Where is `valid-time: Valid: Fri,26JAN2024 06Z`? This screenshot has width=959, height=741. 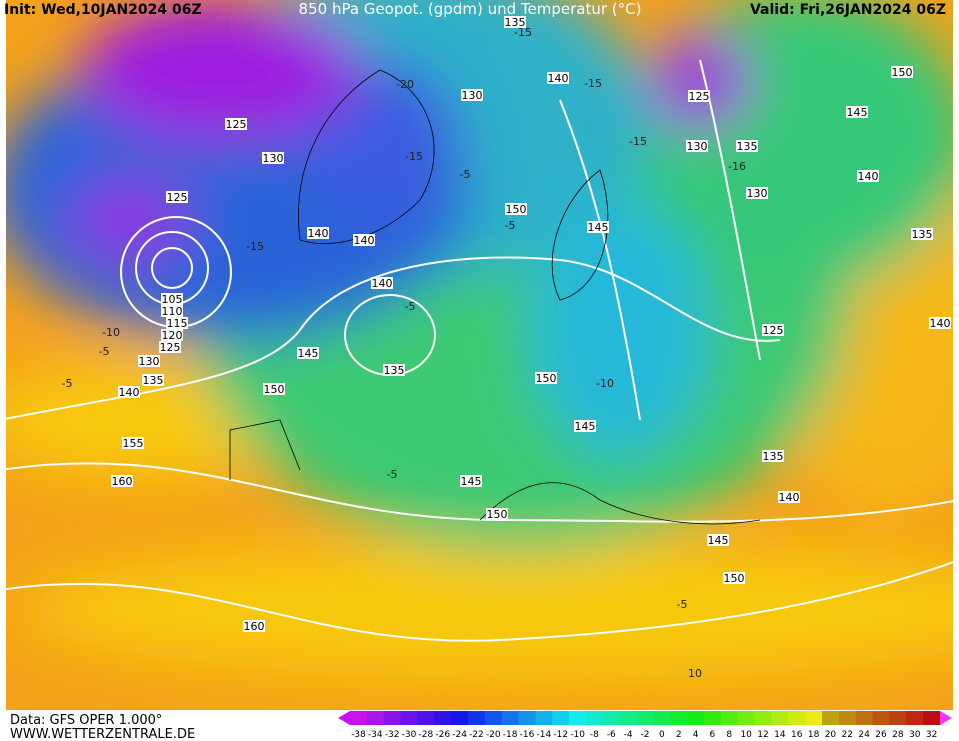
valid-time: Valid: Fri,26JAN2024 06Z is located at coordinates (848, 10).